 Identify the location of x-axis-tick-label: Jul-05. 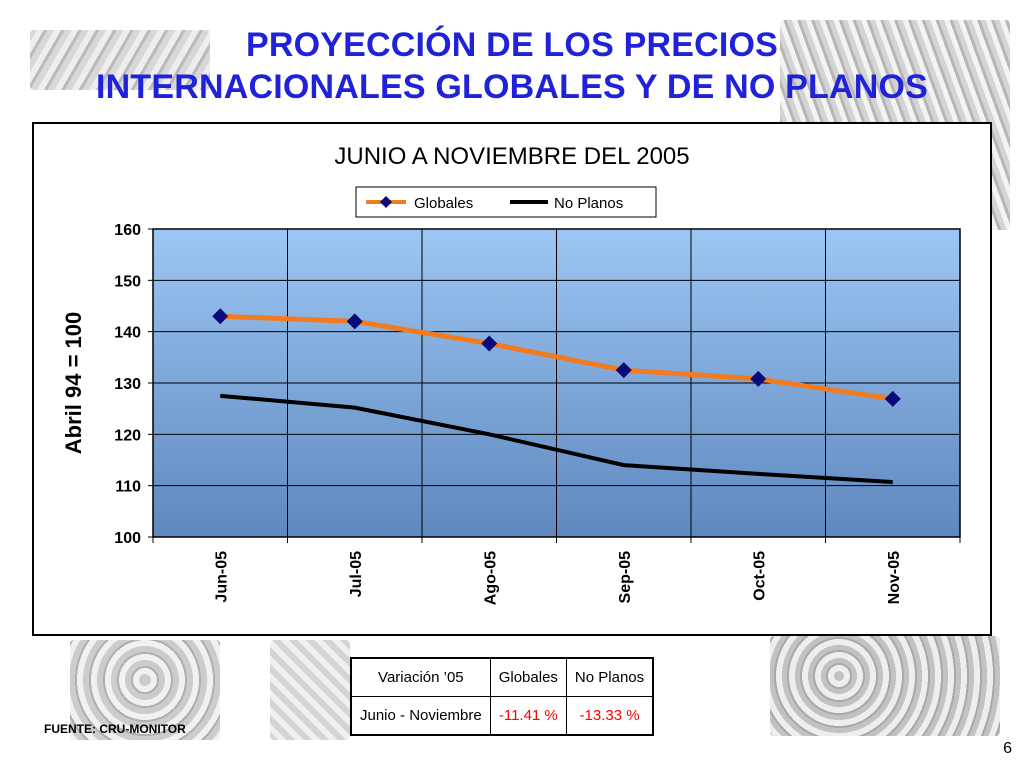
(356, 574).